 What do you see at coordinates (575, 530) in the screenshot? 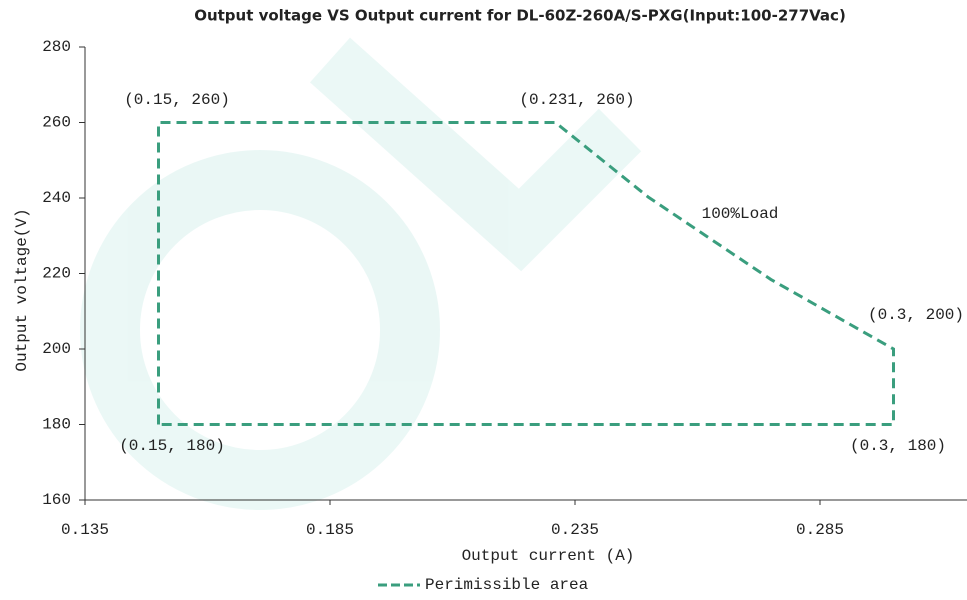
I see `x-tick-label: 0.235` at bounding box center [575, 530].